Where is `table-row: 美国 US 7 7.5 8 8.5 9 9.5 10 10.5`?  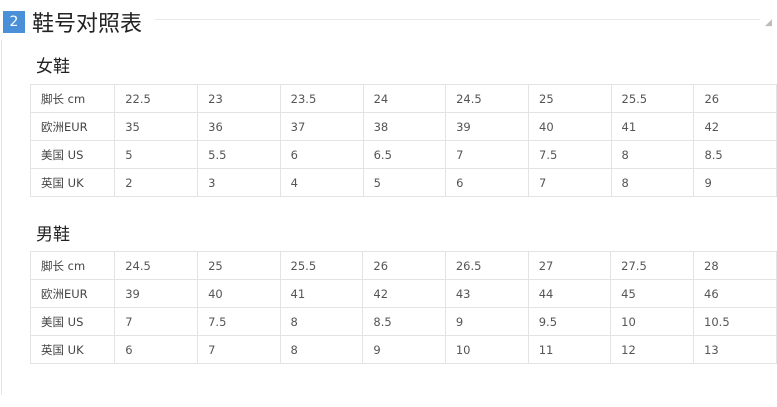 table-row: 美国 US 7 7.5 8 8.5 9 9.5 10 10.5 is located at coordinates (403, 321).